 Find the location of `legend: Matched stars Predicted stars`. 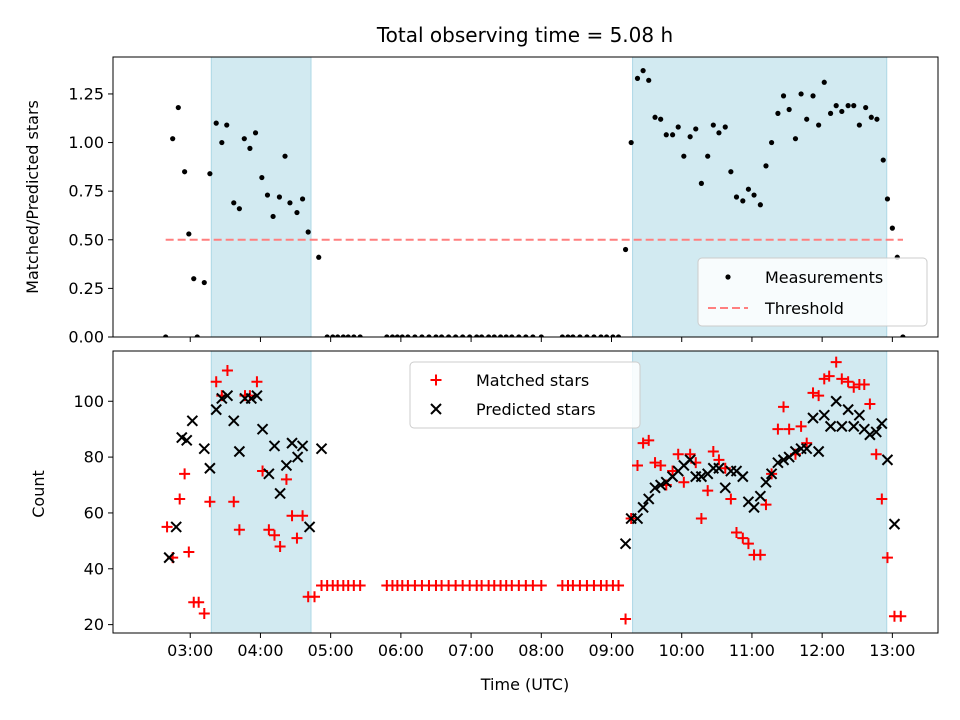

legend: Matched stars Predicted stars is located at coordinates (525, 395).